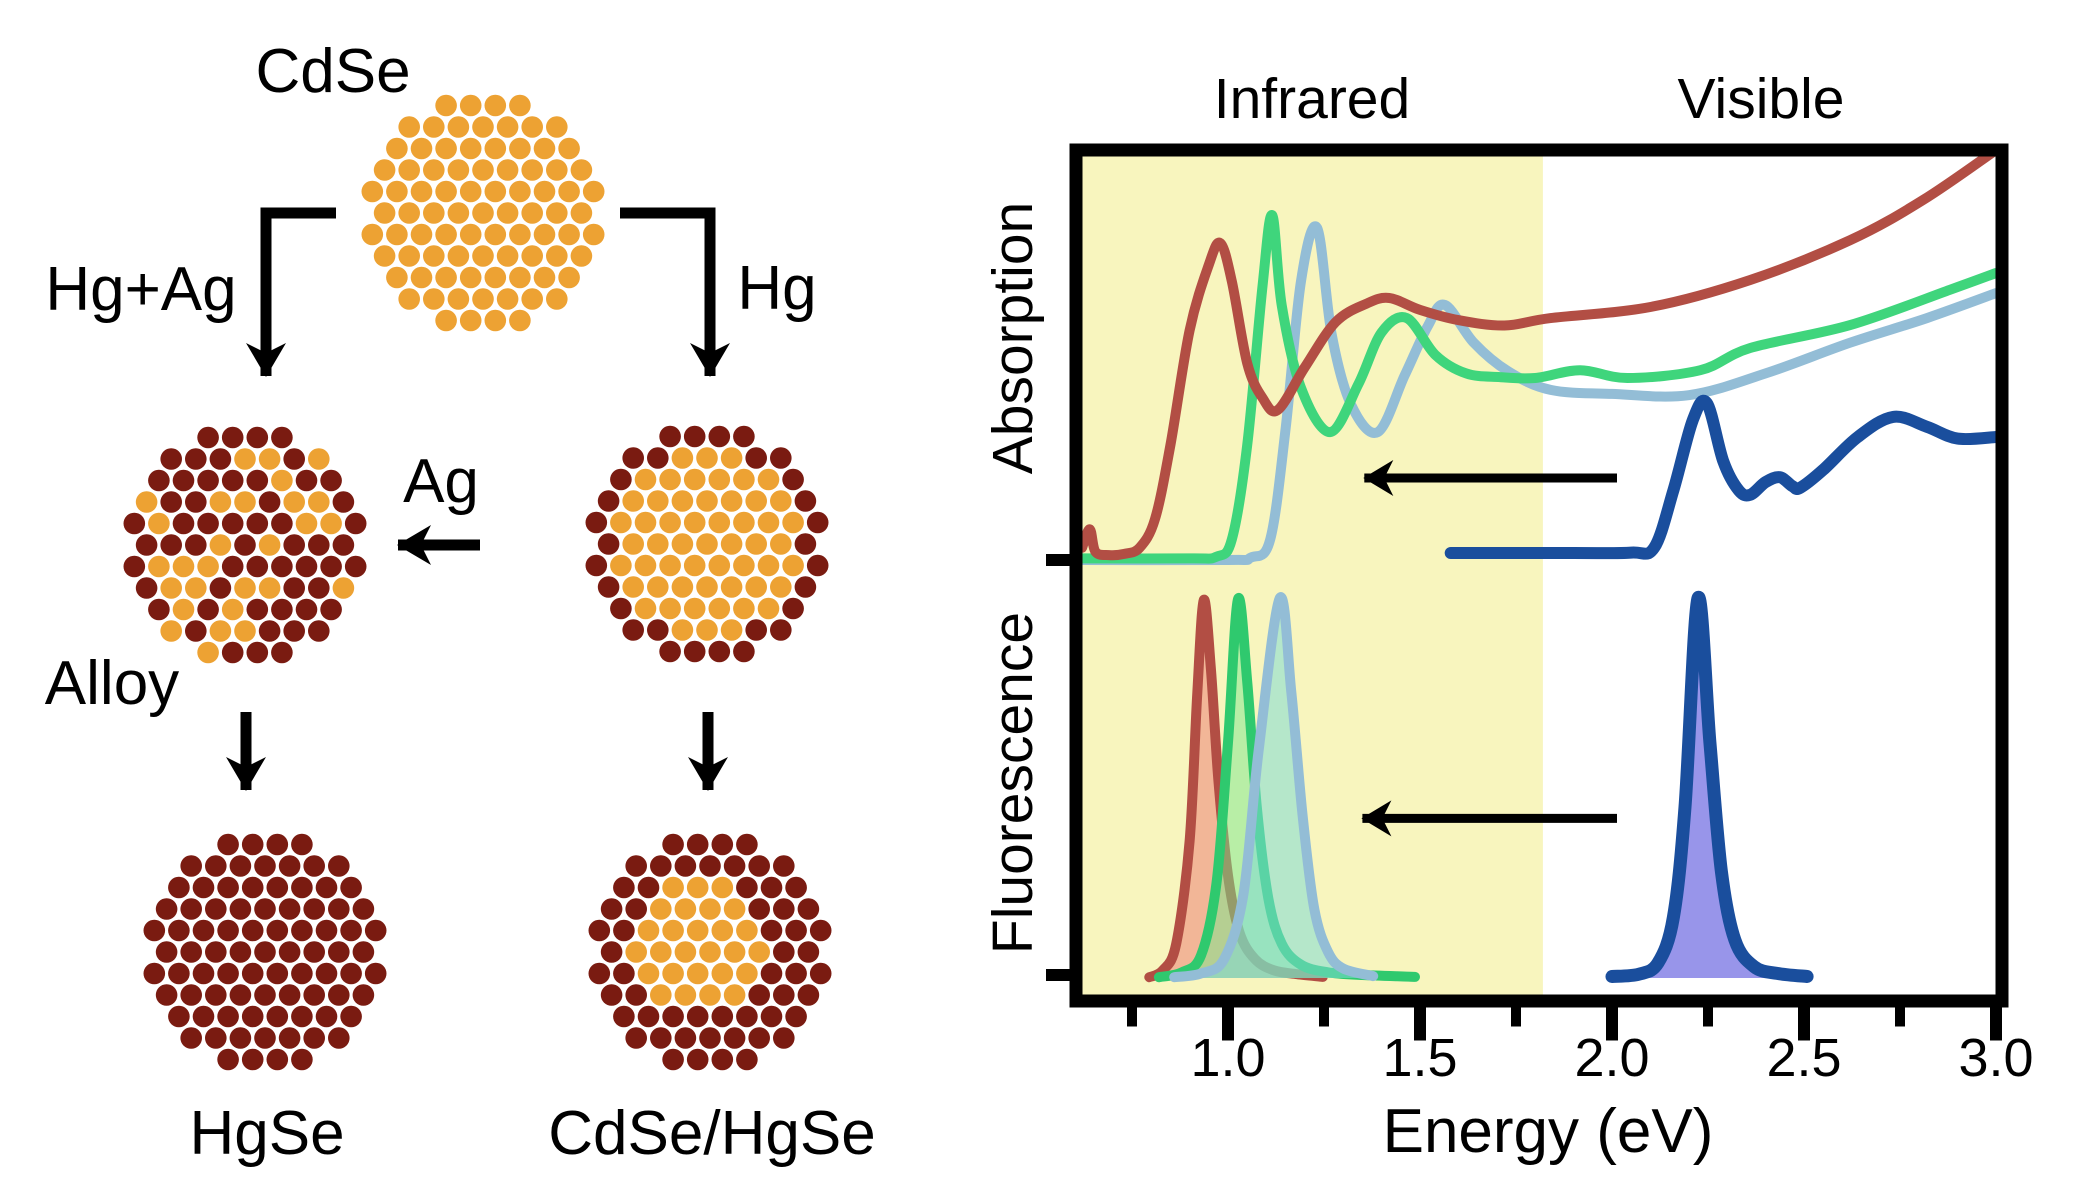  I want to click on absorption-curve-hgse-ir-green, so click(1539, 387).